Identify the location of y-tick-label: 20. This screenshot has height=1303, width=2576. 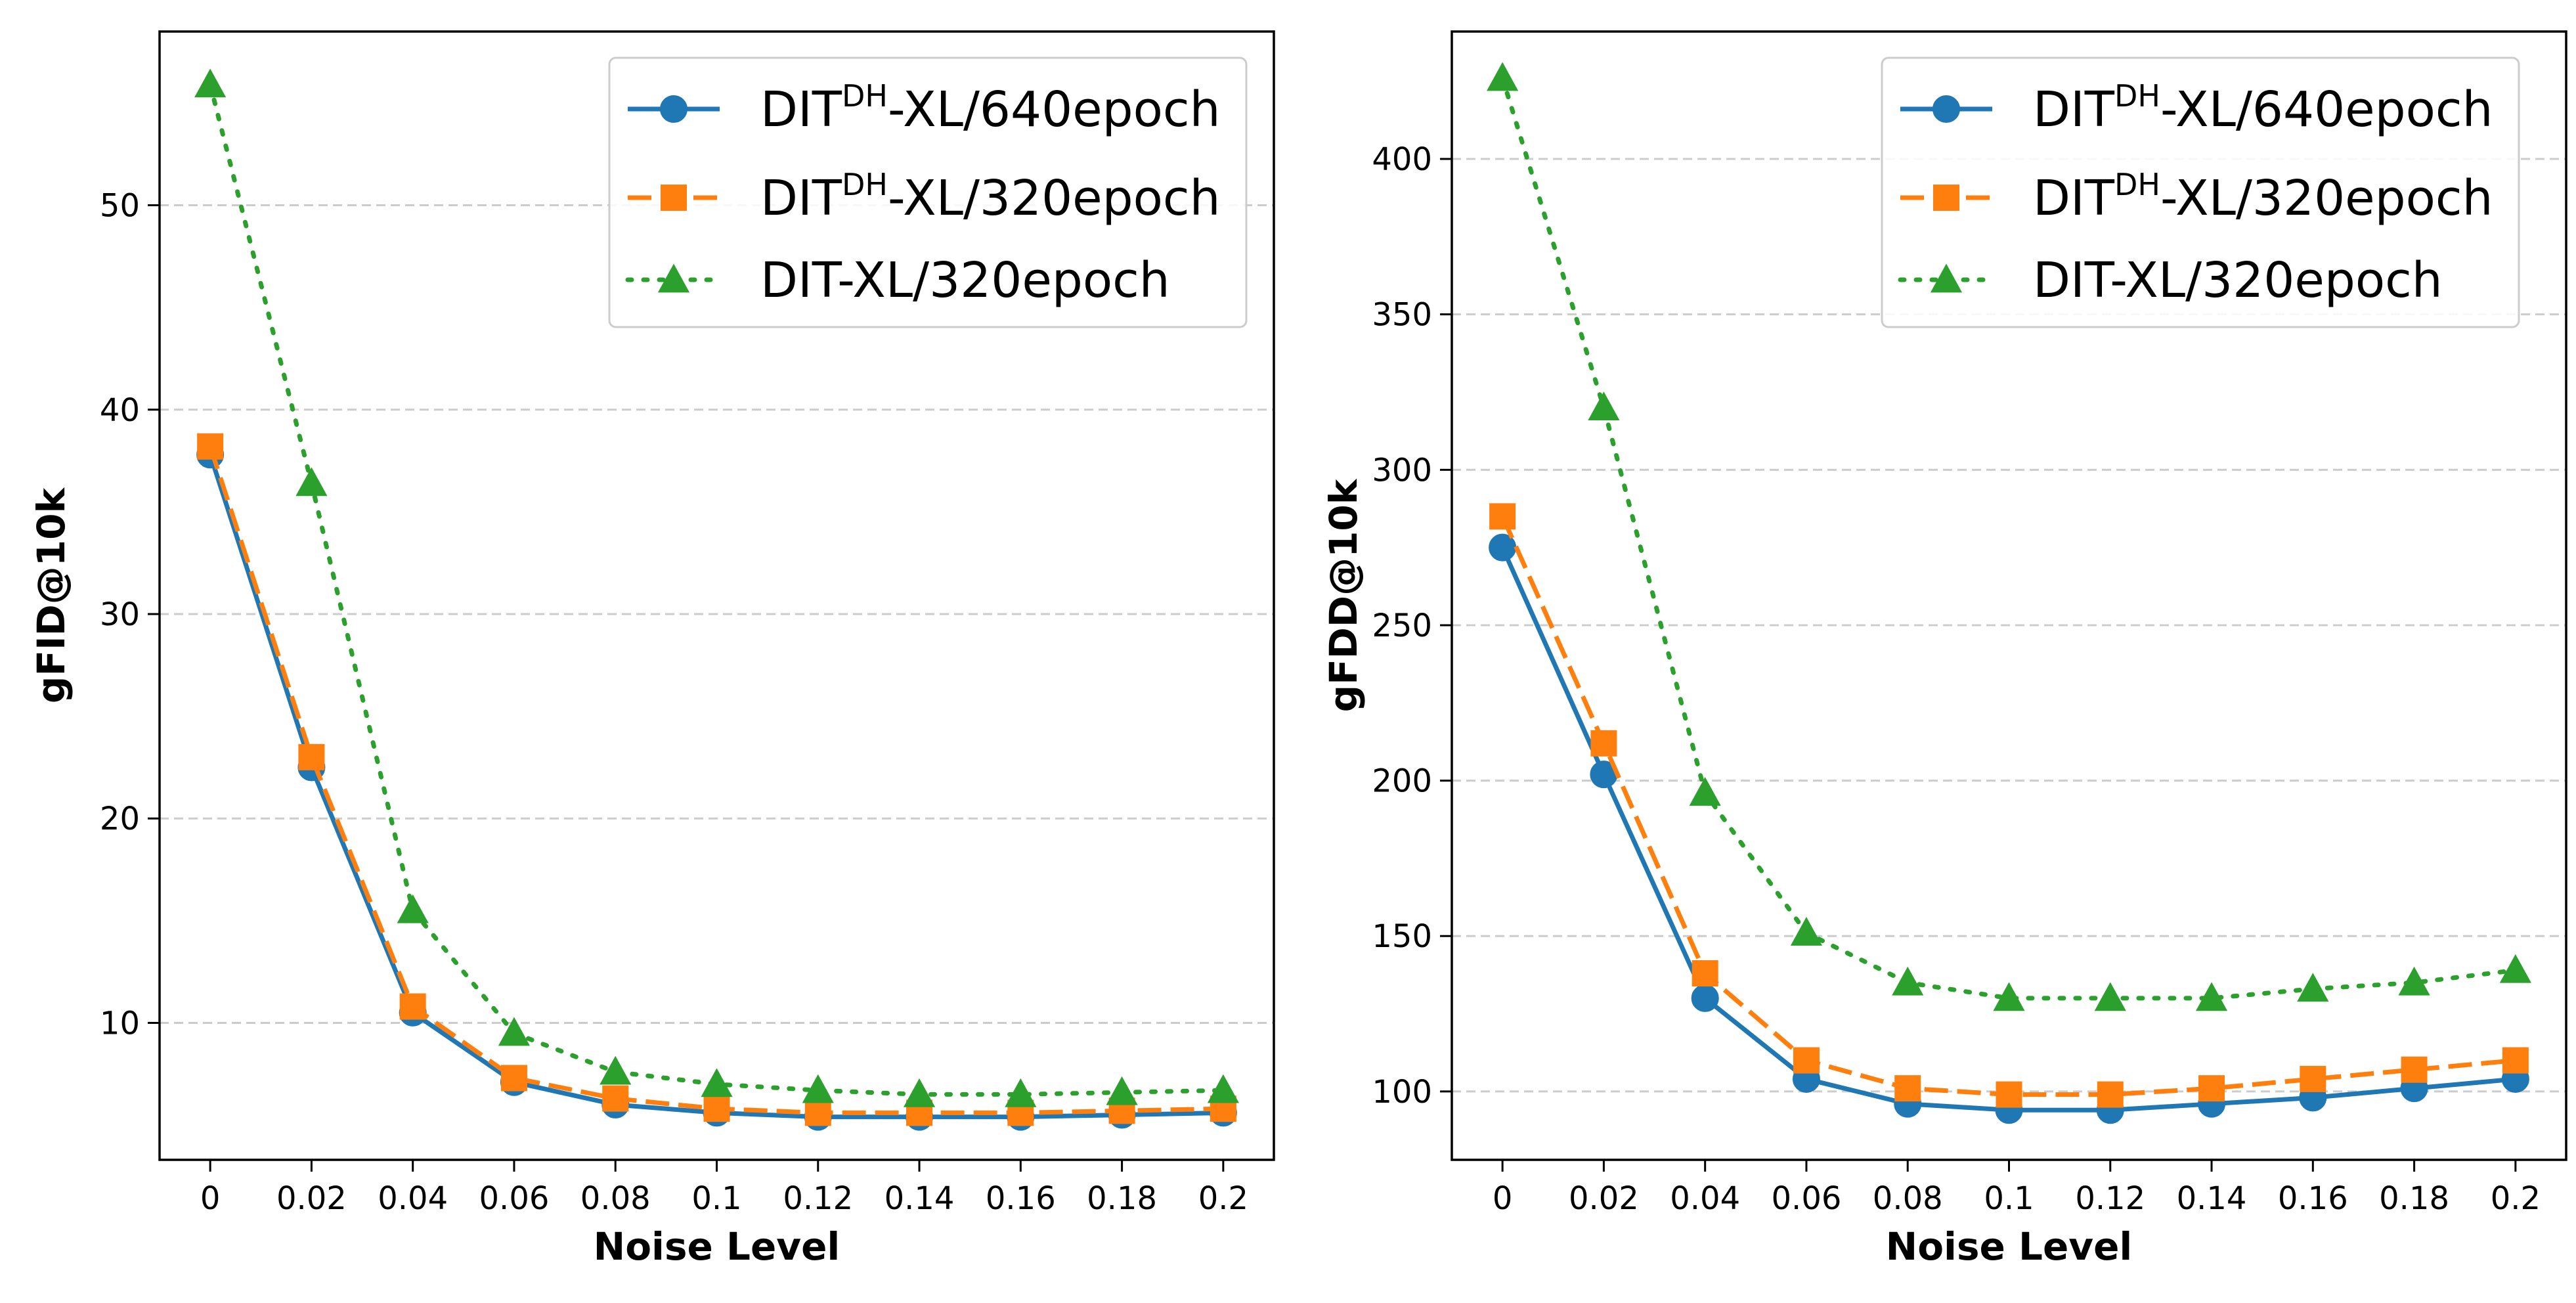
(120, 819).